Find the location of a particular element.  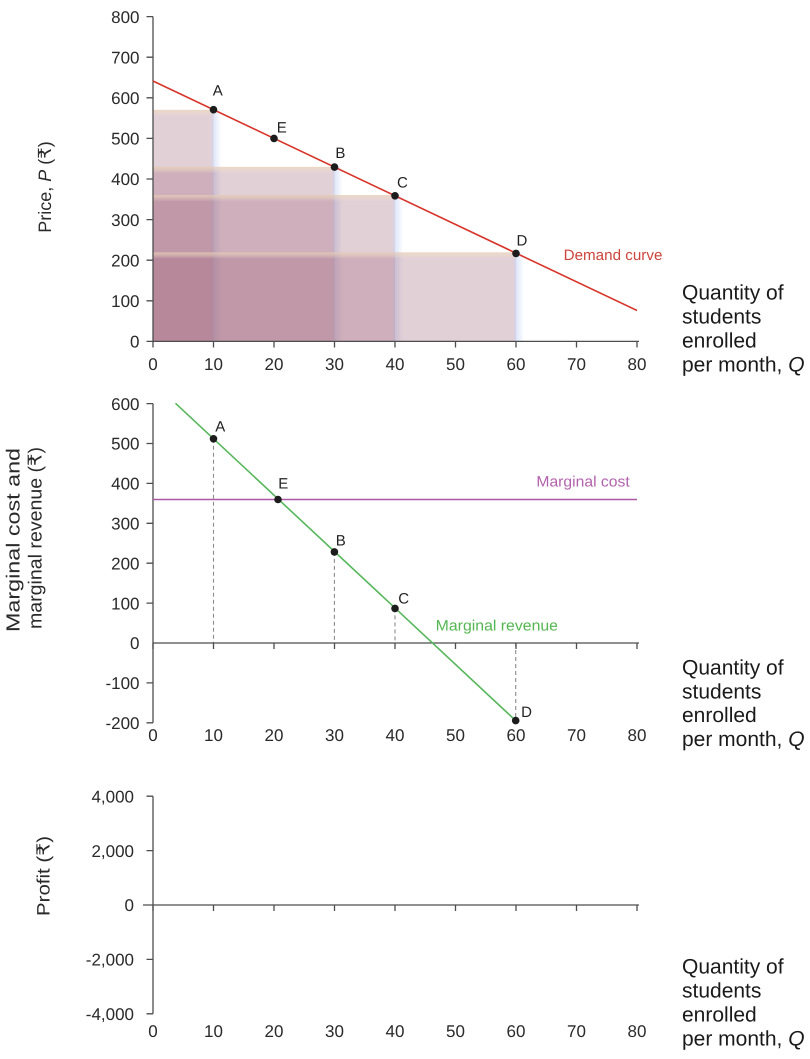

svg-text: marginal revenue (₹) is located at coordinates (36, 538).